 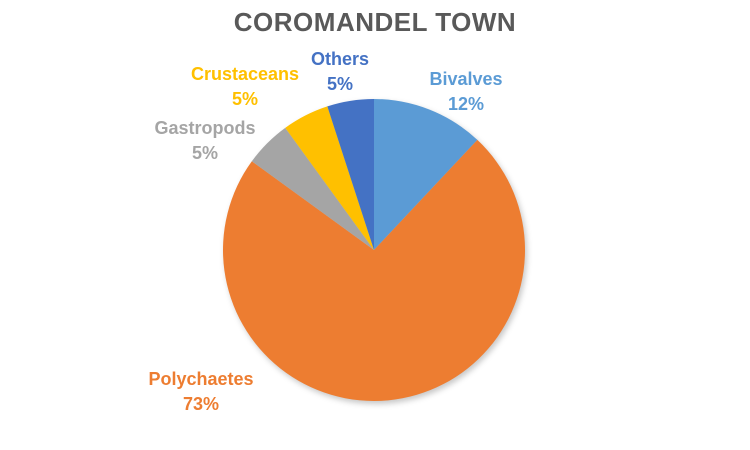 I want to click on slice-label-gastropods-name: Gastropods, so click(x=205, y=128).